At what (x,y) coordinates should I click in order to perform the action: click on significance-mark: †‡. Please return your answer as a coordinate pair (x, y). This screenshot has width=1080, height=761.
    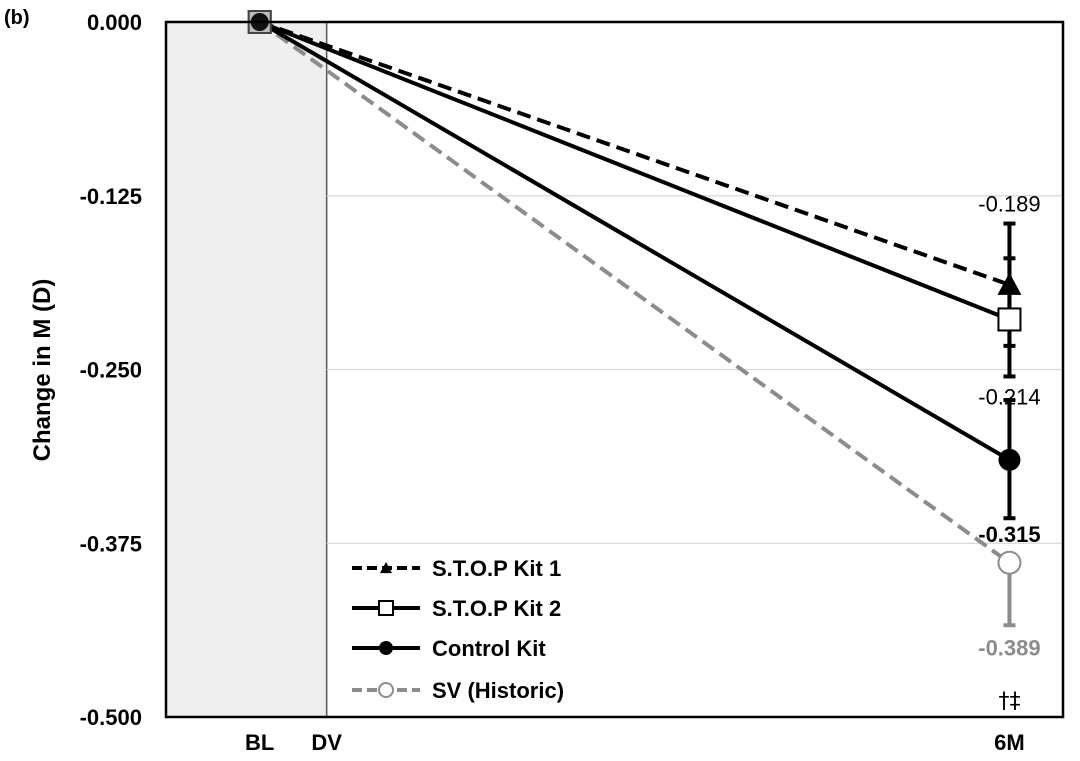
    Looking at the image, I should click on (1009, 701).